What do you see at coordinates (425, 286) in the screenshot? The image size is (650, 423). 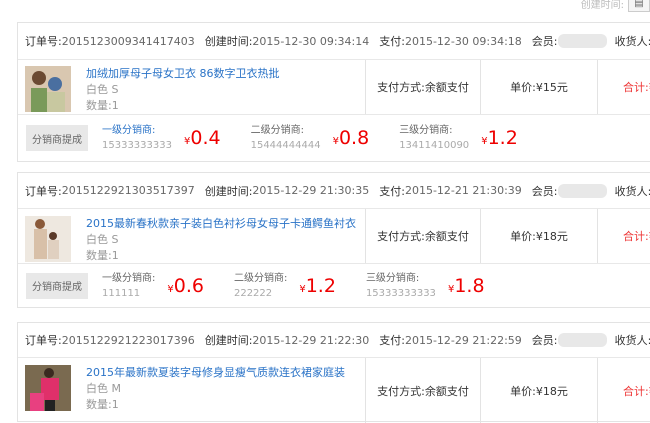 I see `level3-distributor: 三级分销商: 15333333333 ¥1.8` at bounding box center [425, 286].